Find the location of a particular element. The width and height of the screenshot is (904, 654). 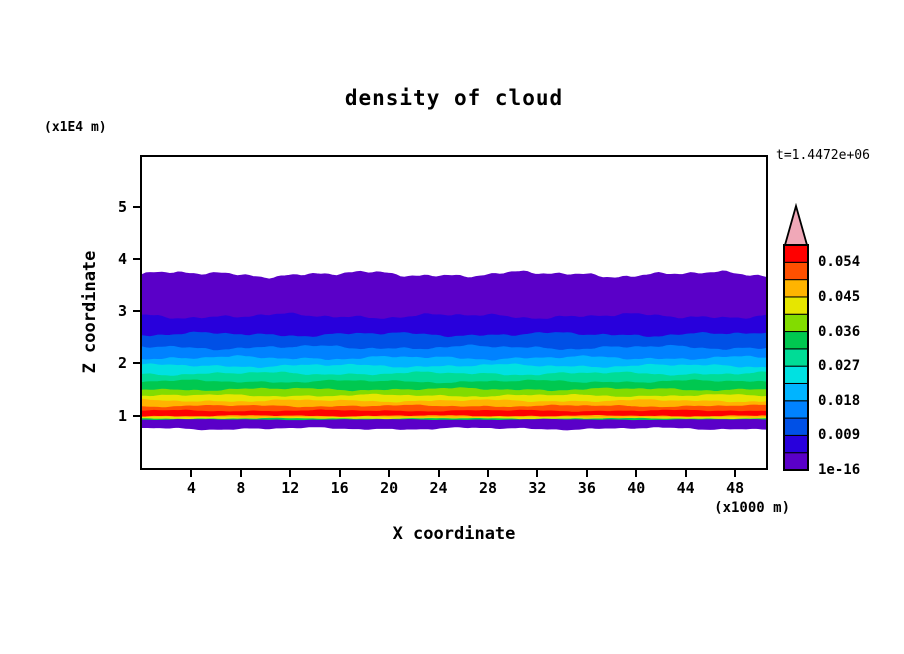

colorbar-level-label: 0.018 is located at coordinates (839, 400).